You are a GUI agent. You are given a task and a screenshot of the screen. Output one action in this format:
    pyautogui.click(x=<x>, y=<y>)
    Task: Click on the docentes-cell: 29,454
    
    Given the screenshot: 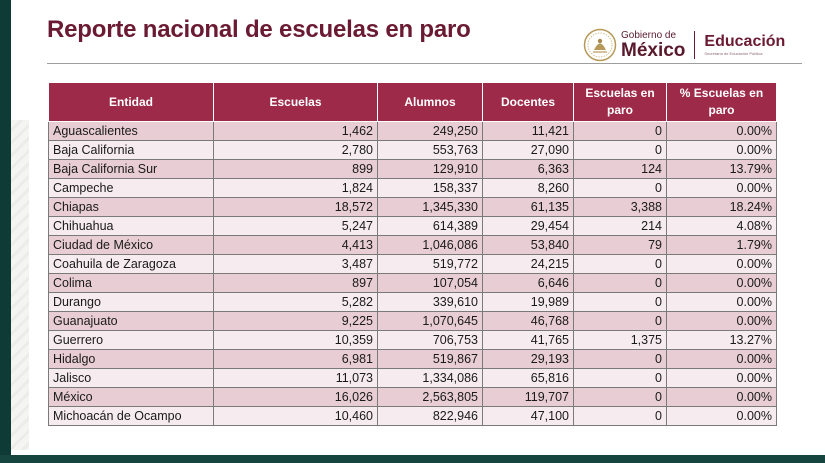 What is the action you would take?
    pyautogui.click(x=528, y=226)
    